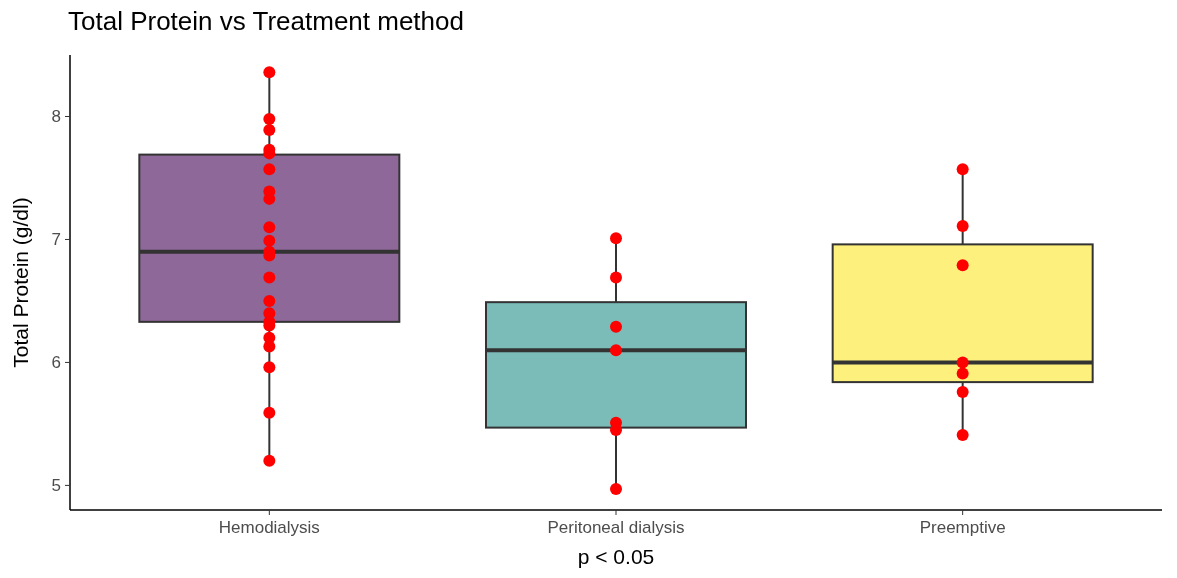 Image resolution: width=1177 pixels, height=578 pixels. Describe the element at coordinates (20, 282) in the screenshot. I see `y-axis-title: Total Protein (g/dl)` at that location.